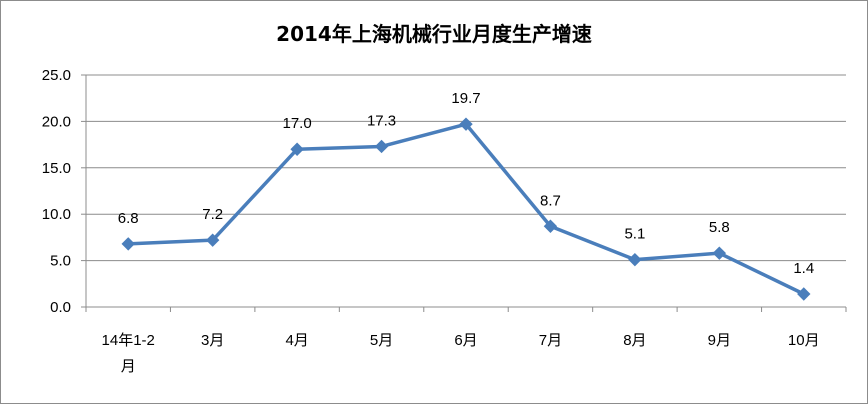 The image size is (868, 404). Describe the element at coordinates (465, 98) in the screenshot. I see `data-label: 19.7` at that location.